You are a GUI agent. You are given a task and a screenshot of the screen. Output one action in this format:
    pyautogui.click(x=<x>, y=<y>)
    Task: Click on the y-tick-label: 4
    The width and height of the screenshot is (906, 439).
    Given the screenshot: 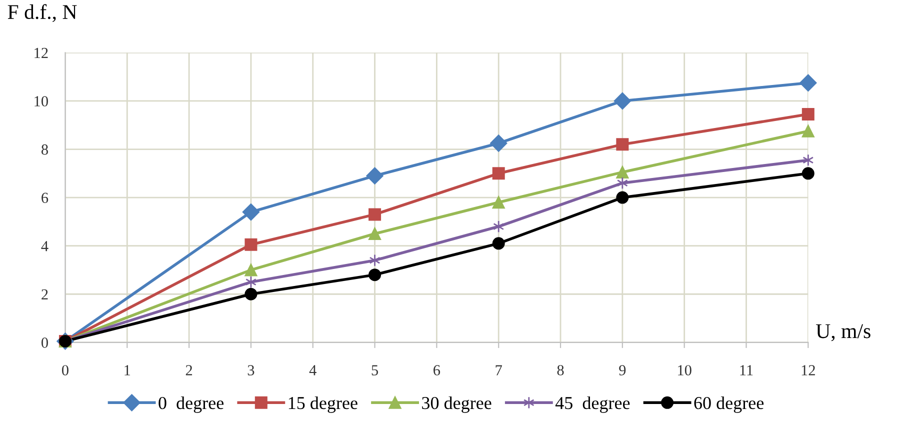 What is the action you would take?
    pyautogui.click(x=44, y=246)
    